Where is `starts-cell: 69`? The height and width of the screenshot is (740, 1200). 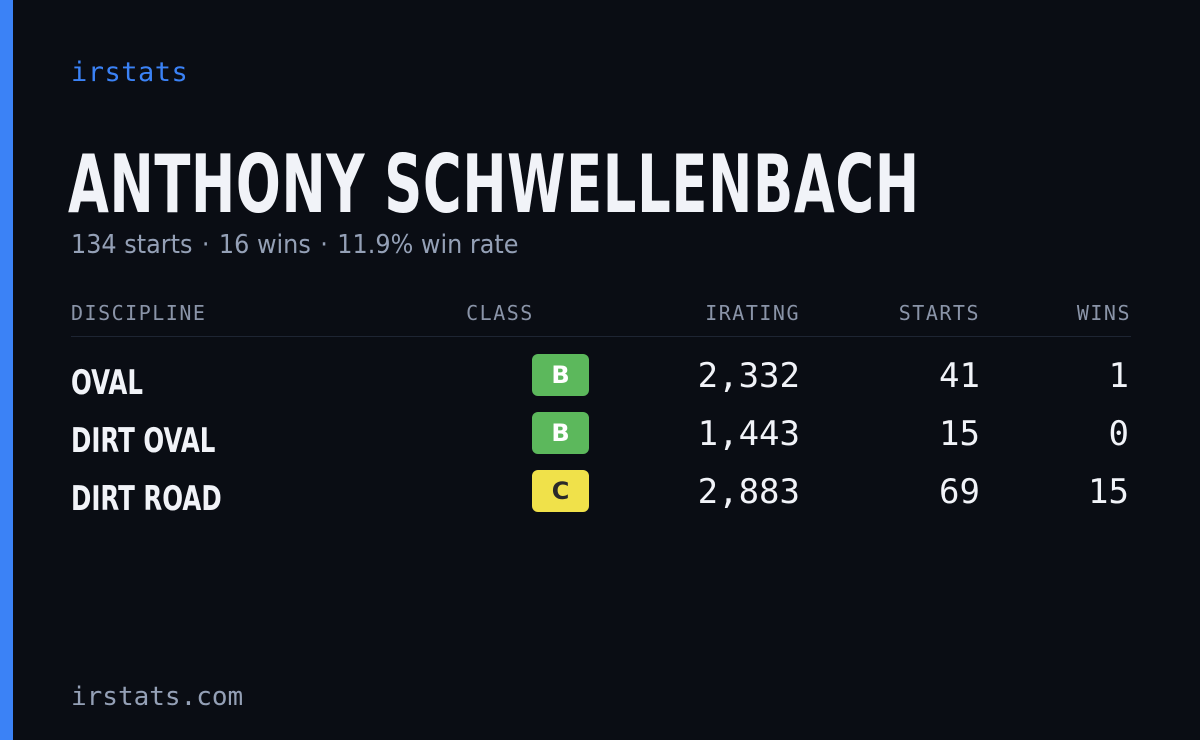
starts-cell: 69 is located at coordinates (959, 492).